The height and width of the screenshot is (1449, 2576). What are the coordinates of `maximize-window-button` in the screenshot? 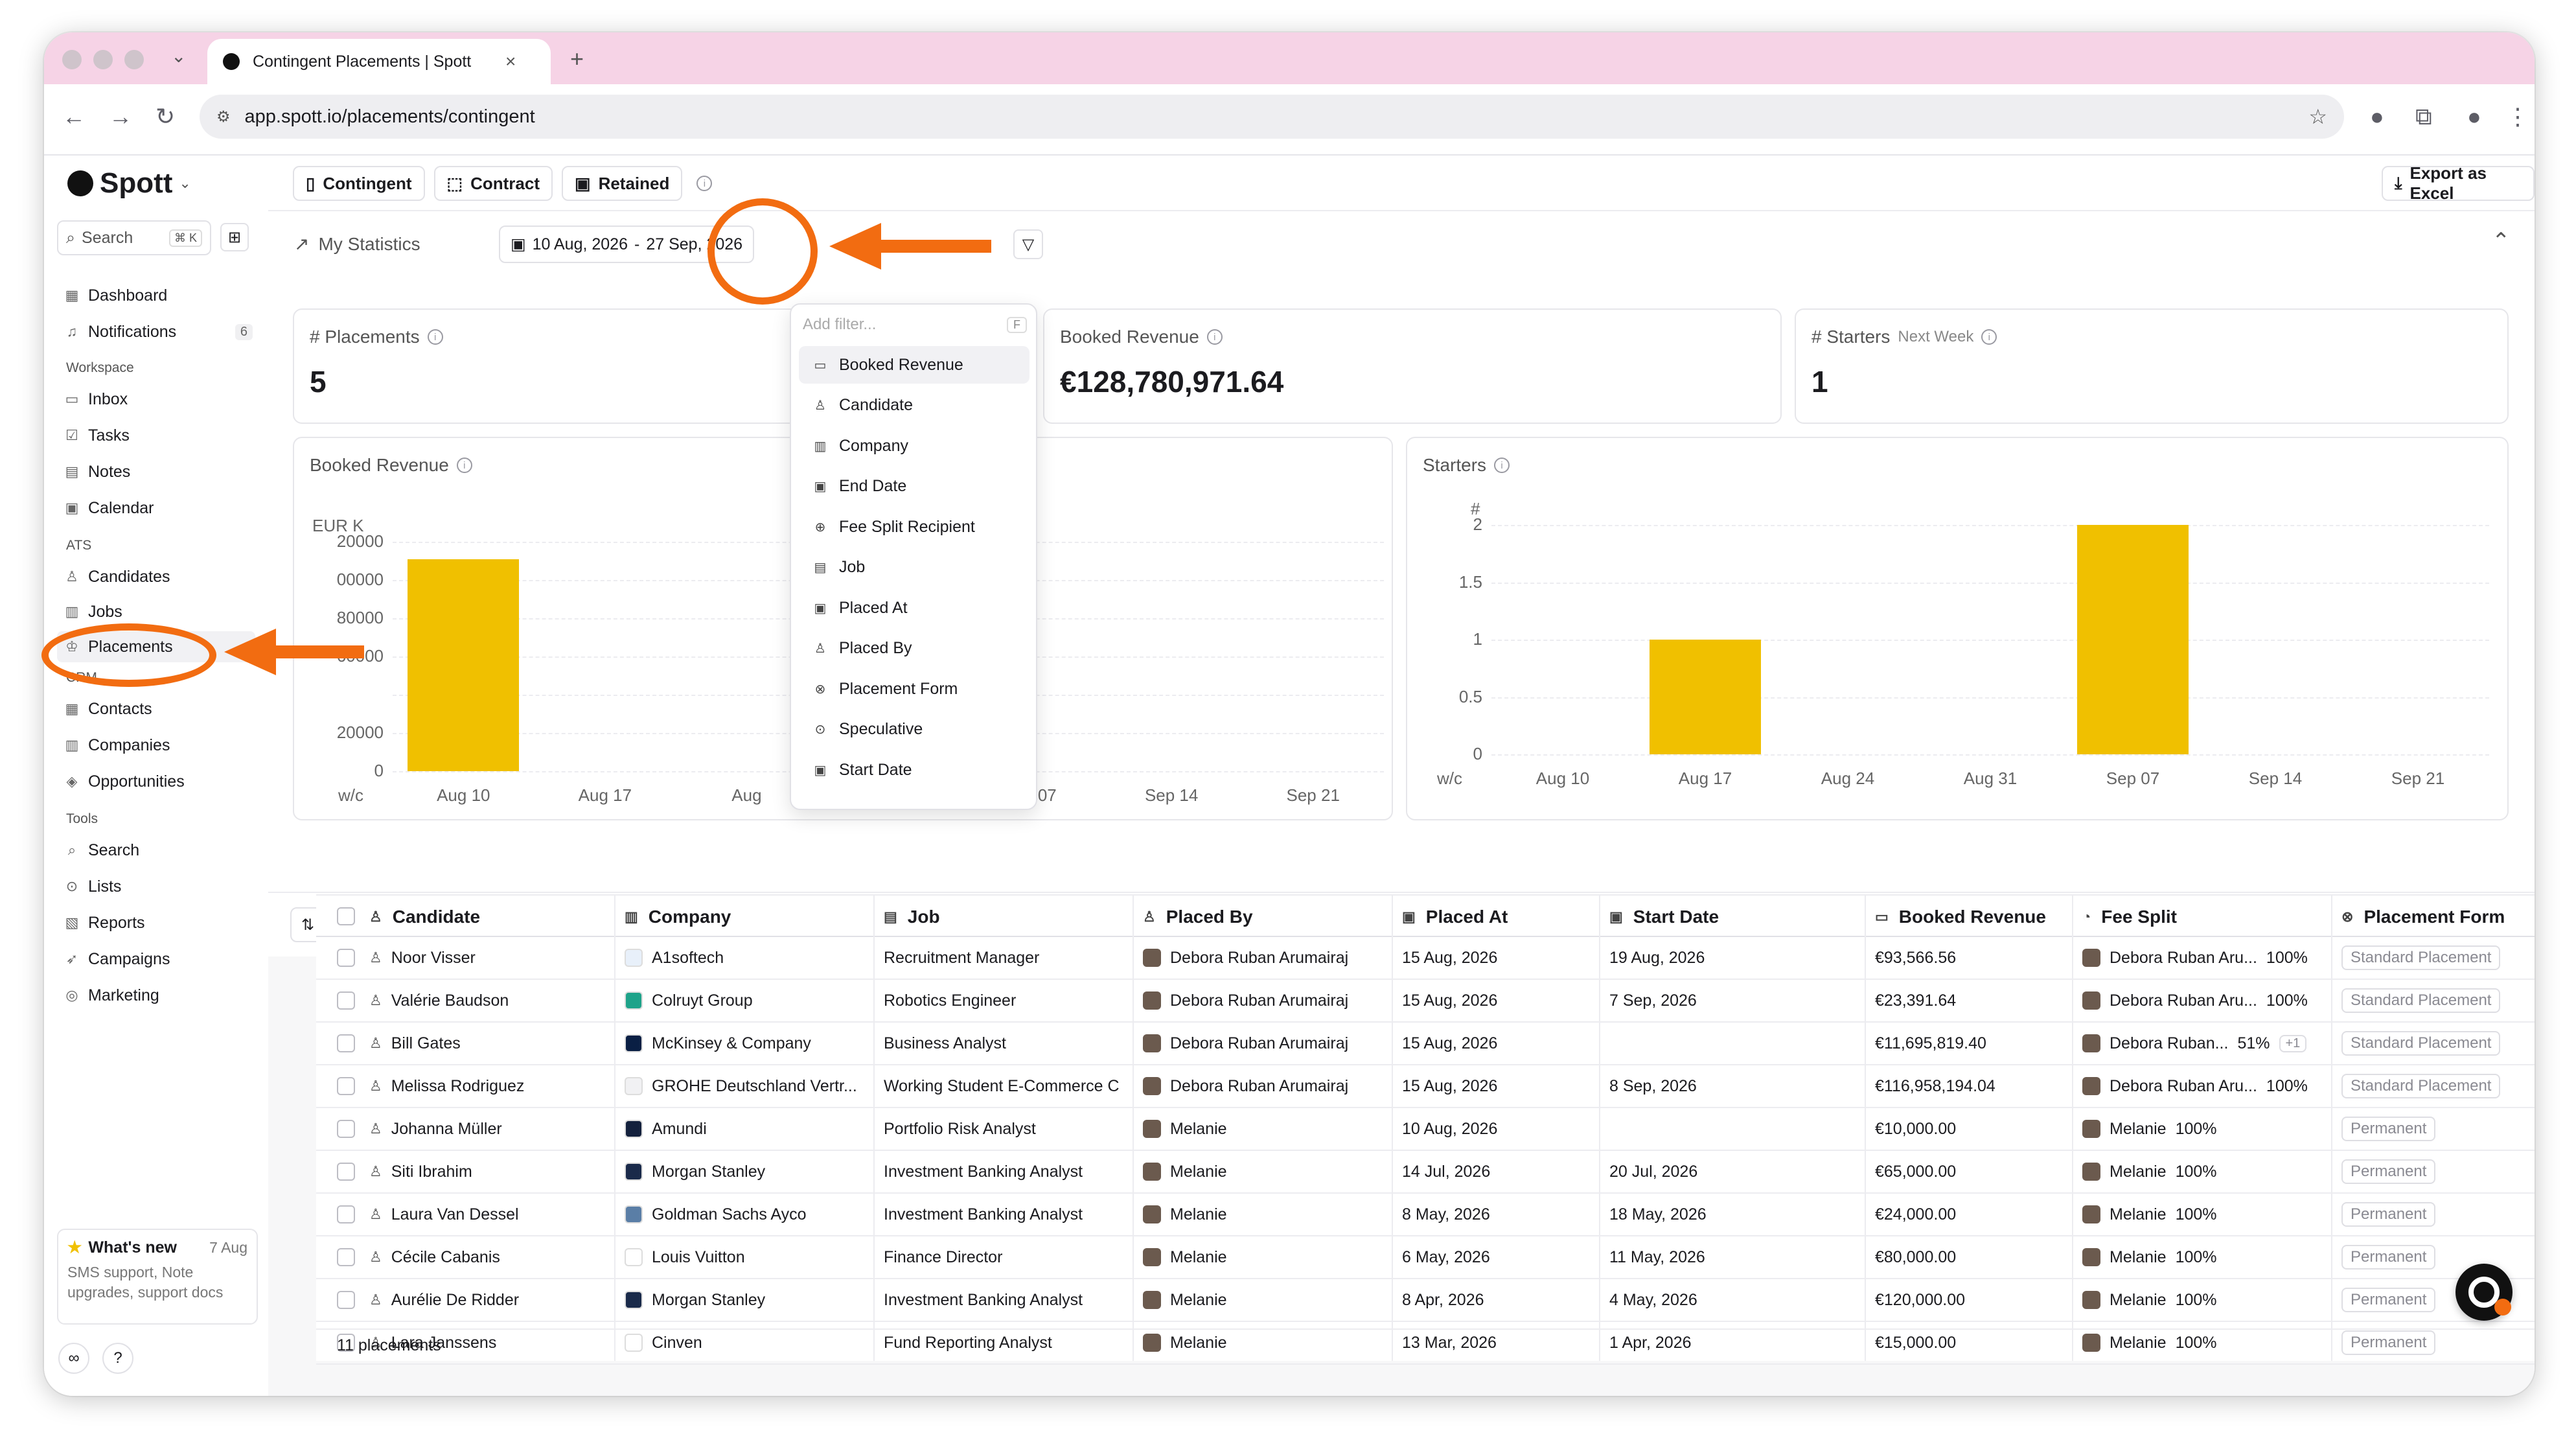 It's located at (134, 59).